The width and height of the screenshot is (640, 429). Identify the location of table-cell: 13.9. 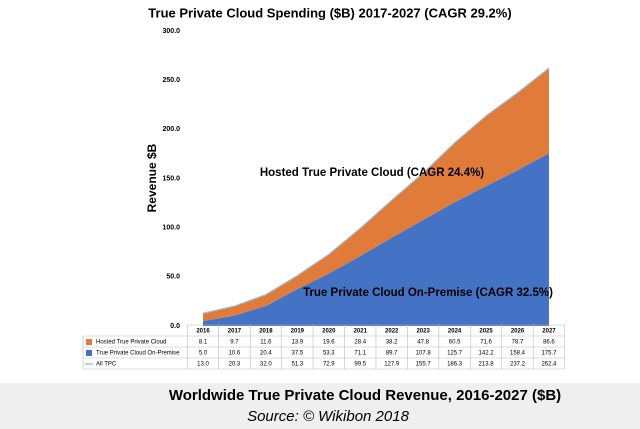
(298, 343).